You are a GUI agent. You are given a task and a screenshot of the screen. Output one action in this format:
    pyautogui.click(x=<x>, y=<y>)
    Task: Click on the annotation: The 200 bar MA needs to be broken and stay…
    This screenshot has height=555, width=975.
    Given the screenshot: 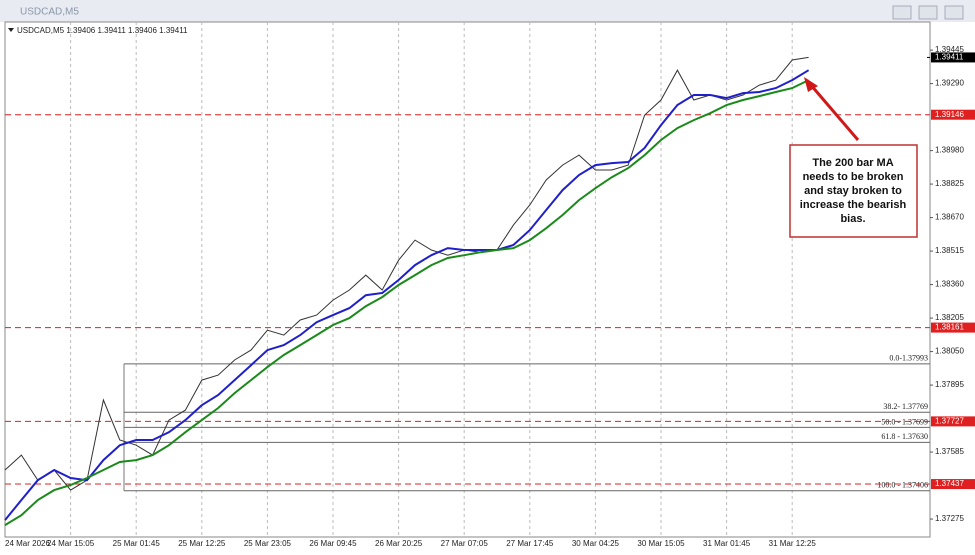 What is the action you would take?
    pyautogui.click(x=853, y=157)
    